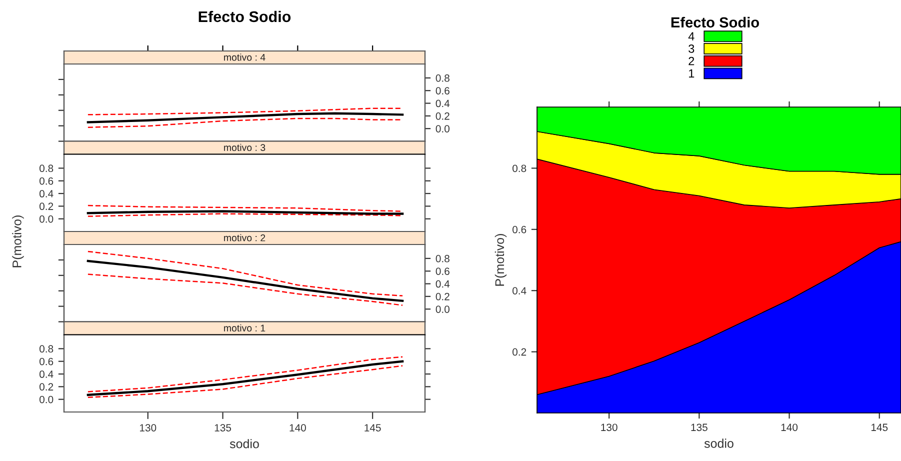 The height and width of the screenshot is (461, 901). Describe the element at coordinates (245, 57) in the screenshot. I see `chart-subtitle: motivo : 4` at that location.